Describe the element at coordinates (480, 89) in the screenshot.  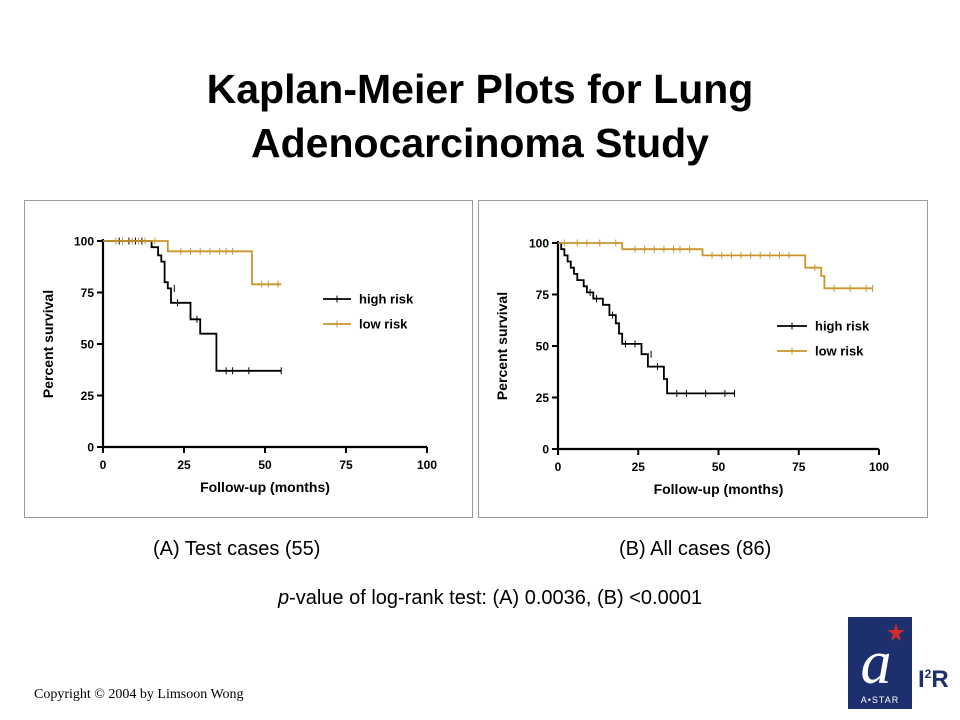
I see `slide-title-line-1: Kaplan-Meier Plots for Lung` at that location.